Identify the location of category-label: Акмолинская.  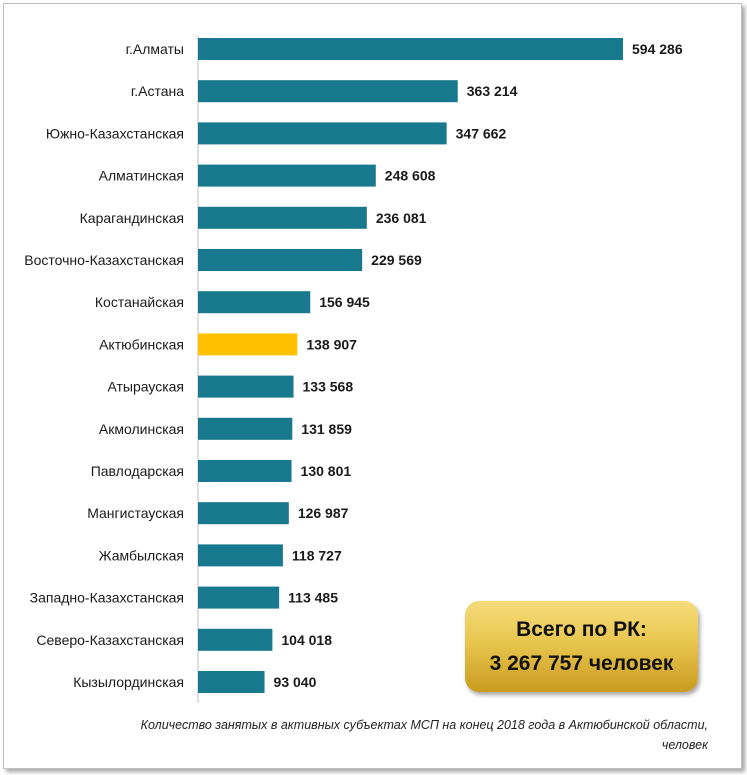
(141, 429).